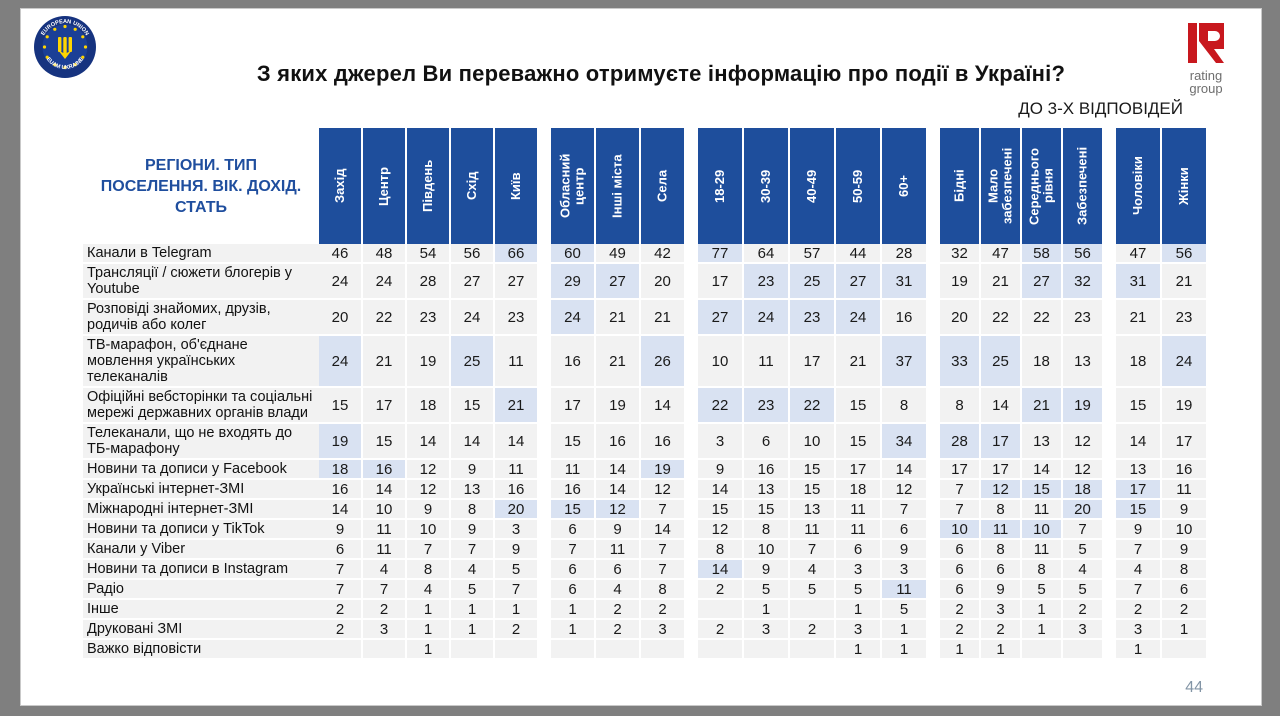 Image resolution: width=1280 pixels, height=716 pixels. What do you see at coordinates (517, 186) in the screenshot?
I see `column-header-regions: Київ` at bounding box center [517, 186].